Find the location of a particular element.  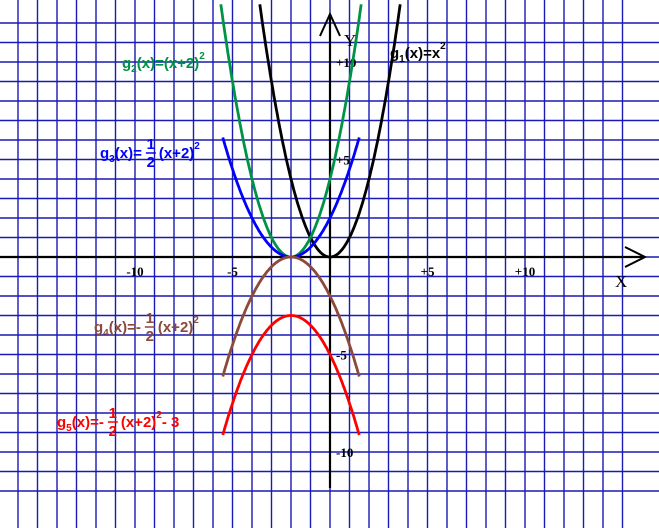

series-2-label-text: g2(x)=(x+2)2 is located at coordinates (163, 63).